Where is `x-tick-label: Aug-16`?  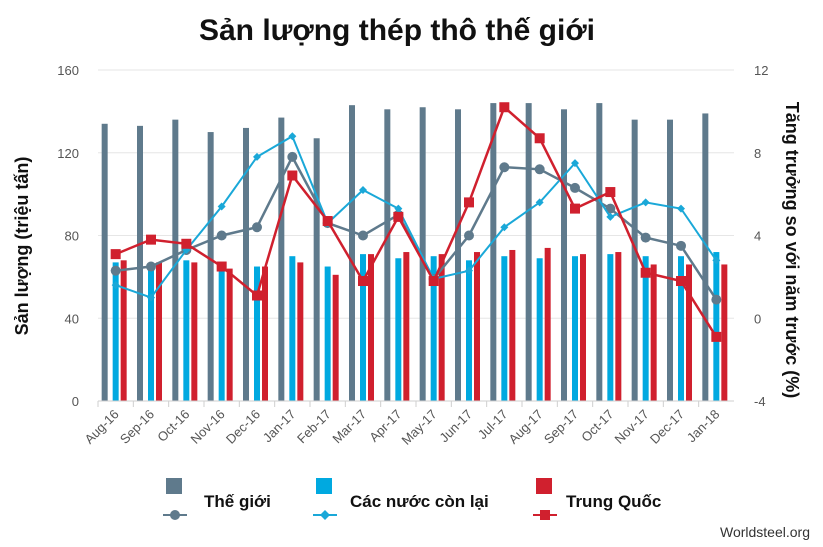 x-tick-label: Aug-16 is located at coordinates (102, 427).